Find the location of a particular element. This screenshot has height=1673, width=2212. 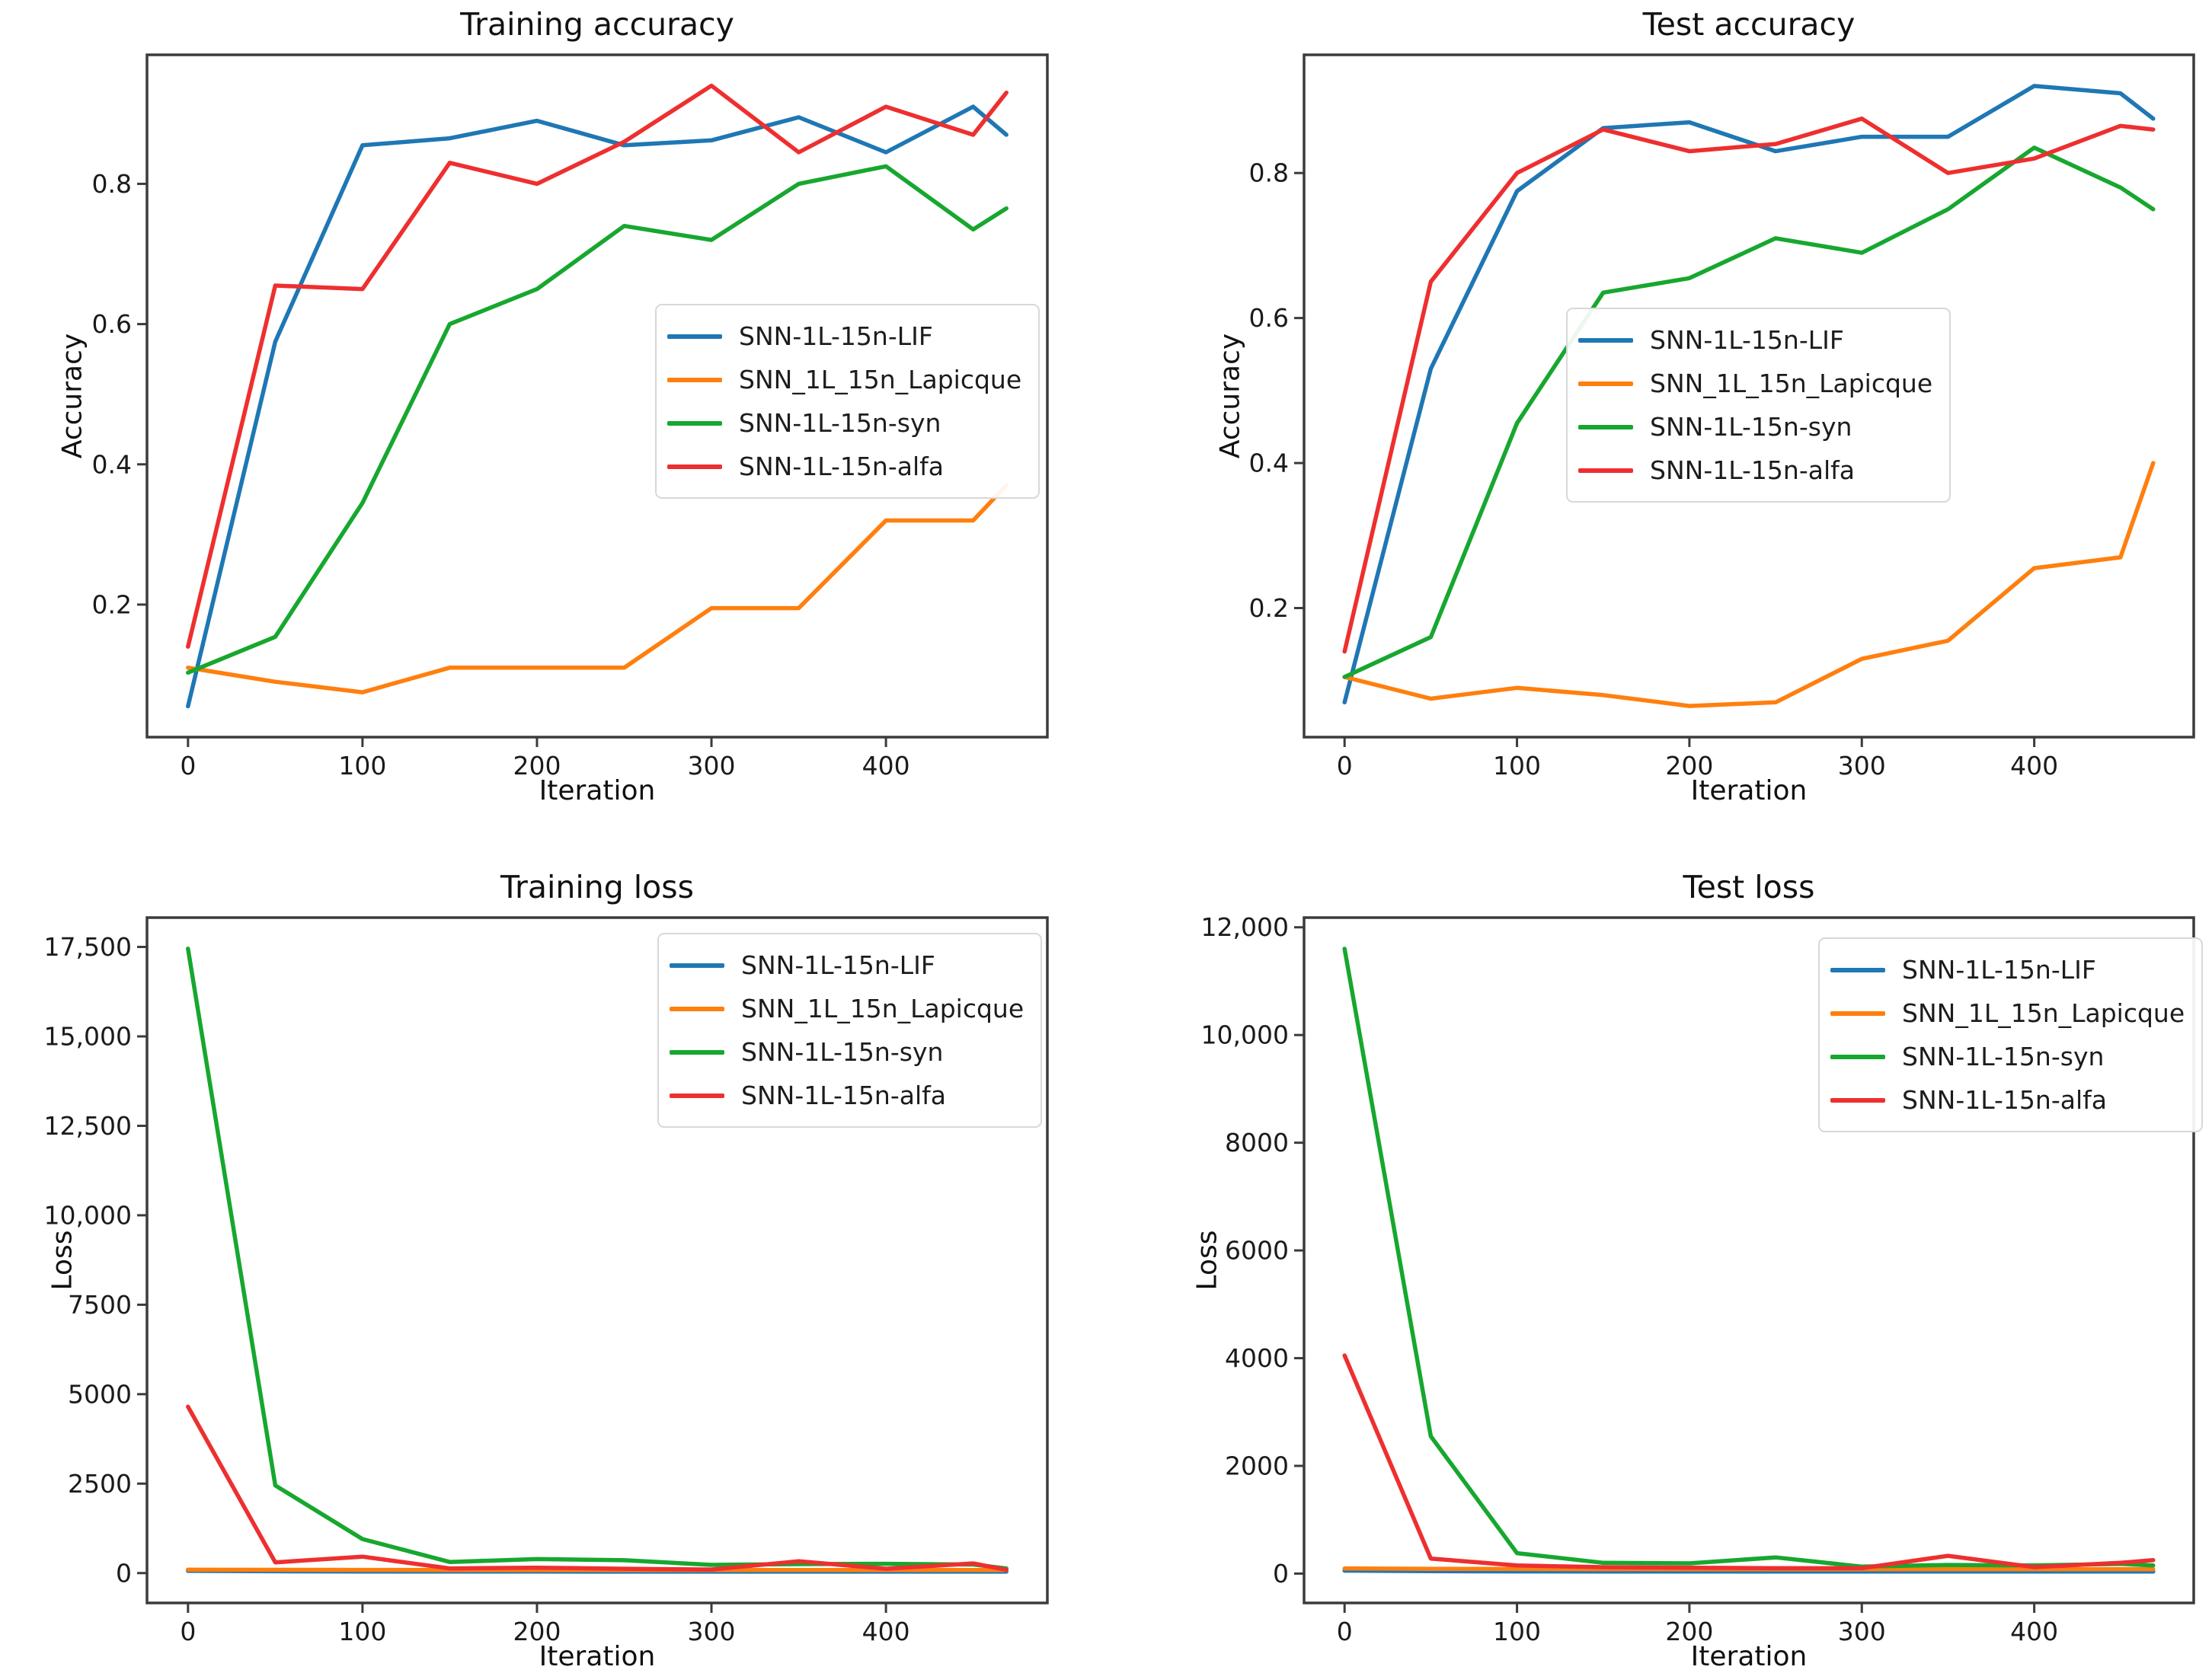

y-tick-label: 12,000 is located at coordinates (1245, 927).